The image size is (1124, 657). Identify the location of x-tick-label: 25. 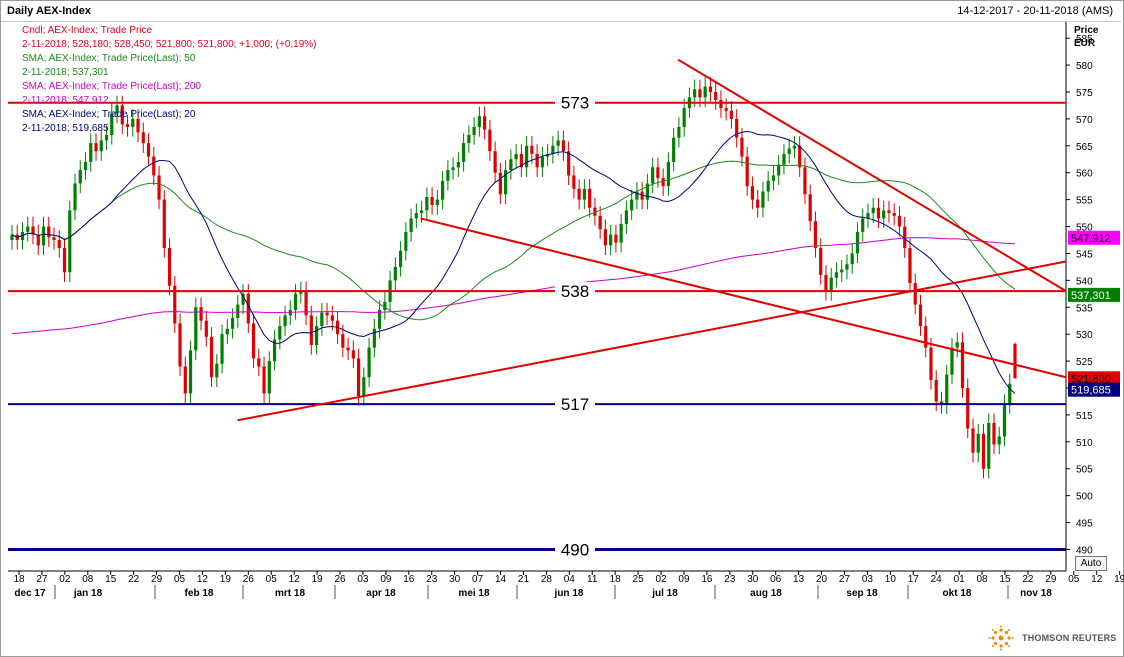
(639, 579).